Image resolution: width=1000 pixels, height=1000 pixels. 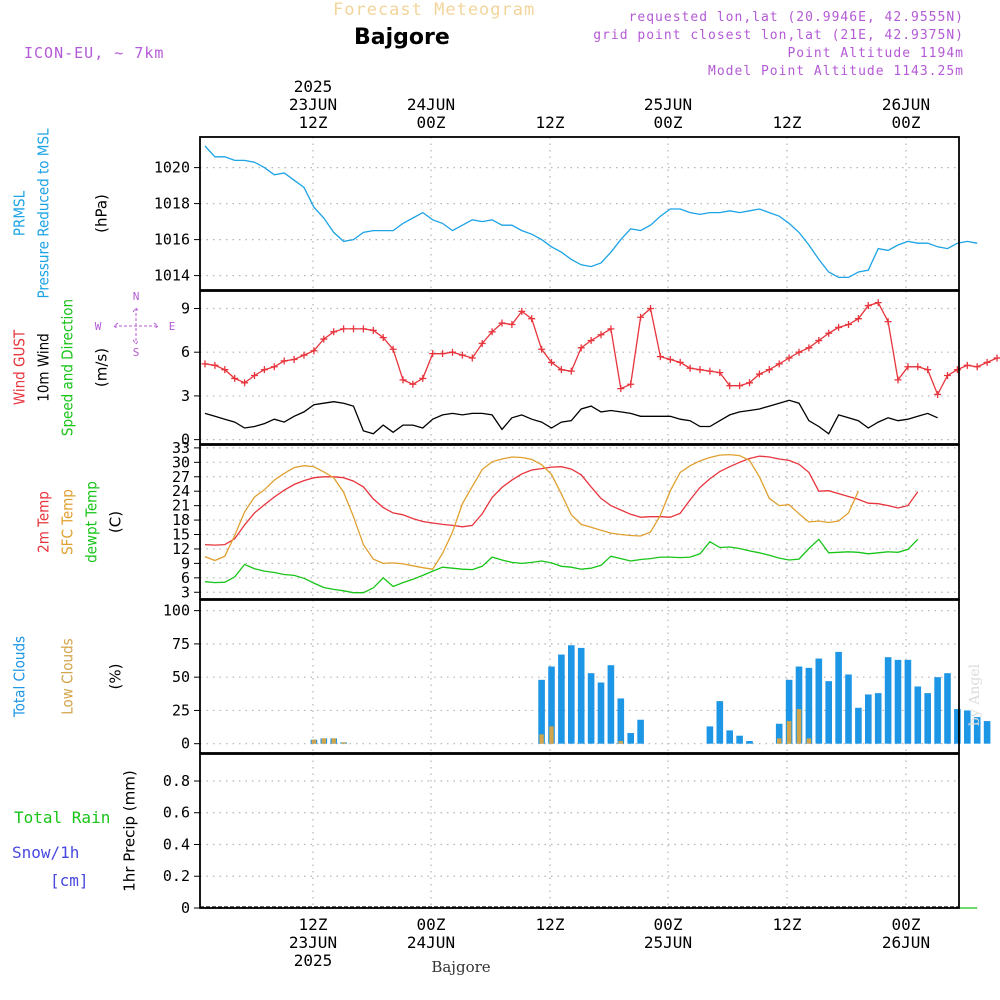 What do you see at coordinates (875, 53) in the screenshot?
I see `point-altitude: Point Altitude 1194m` at bounding box center [875, 53].